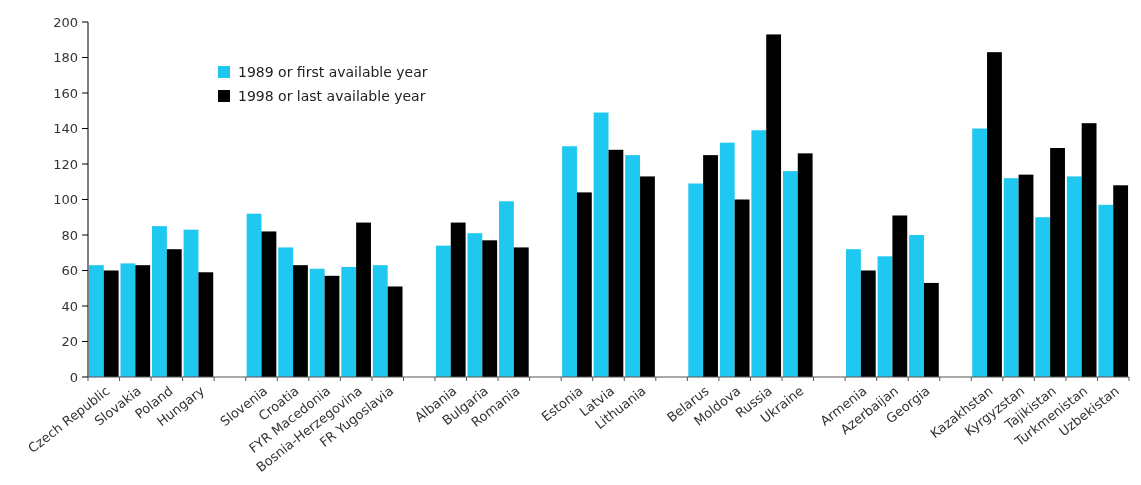 Image resolution: width=1141 pixels, height=485 pixels. I want to click on y-tick-label: 140, so click(65, 129).